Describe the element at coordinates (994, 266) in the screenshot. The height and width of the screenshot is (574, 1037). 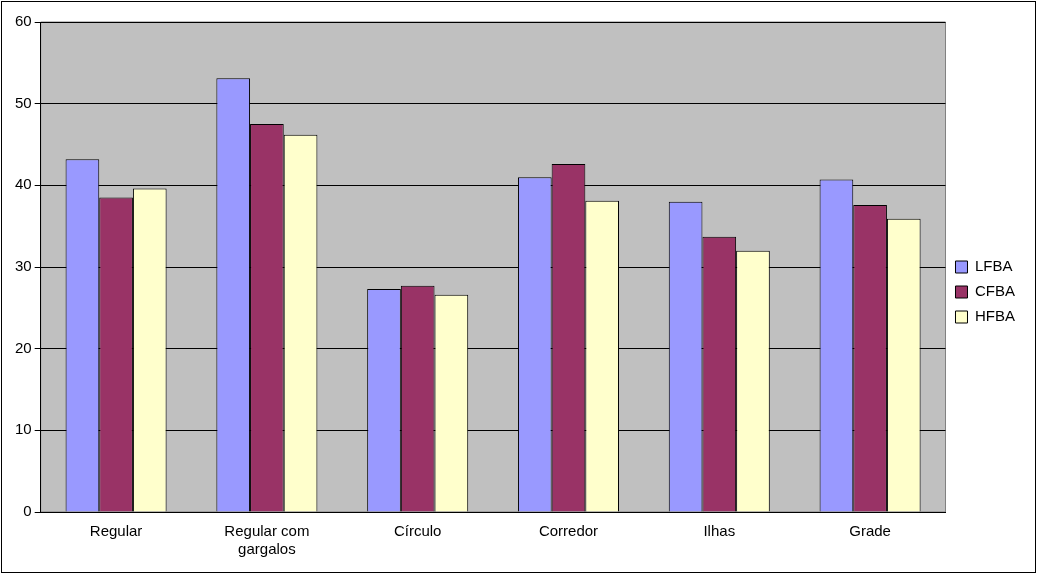
I see `legend-label: LFBA` at that location.